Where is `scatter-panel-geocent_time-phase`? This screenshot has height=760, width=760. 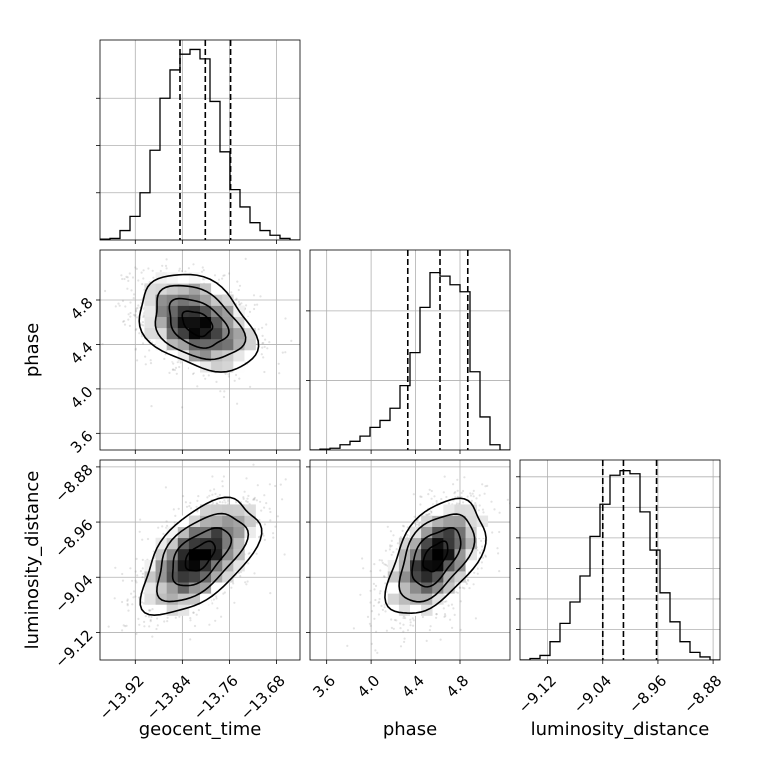 scatter-panel-geocent_time-phase is located at coordinates (198, 351).